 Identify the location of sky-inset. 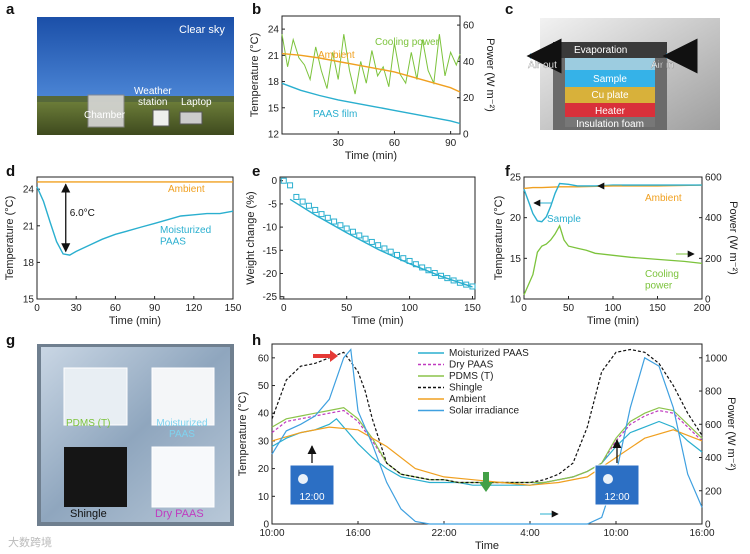
(312, 485).